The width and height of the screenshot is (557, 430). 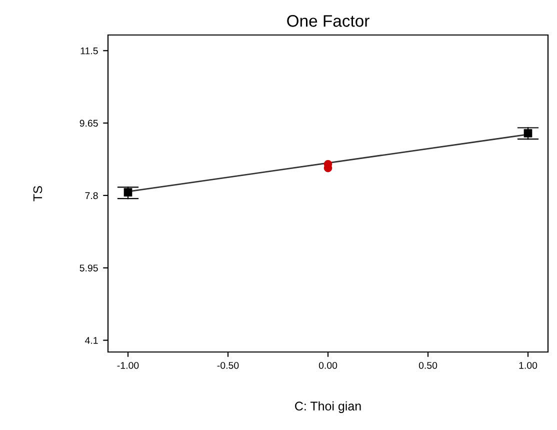 What do you see at coordinates (89, 268) in the screenshot?
I see `y-tick-label: 5.95` at bounding box center [89, 268].